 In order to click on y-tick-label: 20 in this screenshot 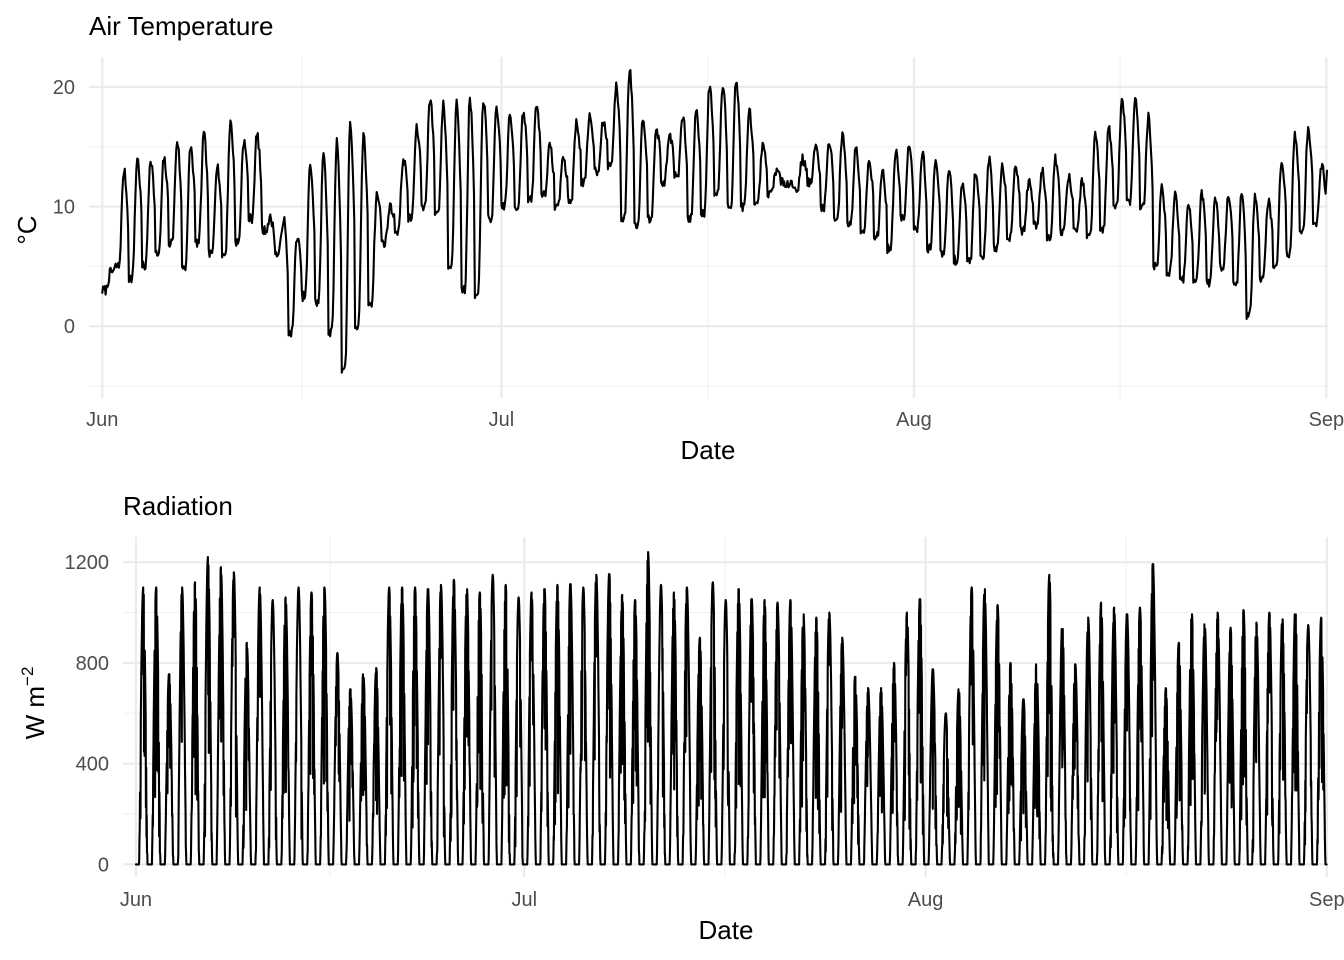, I will do `click(64, 88)`.